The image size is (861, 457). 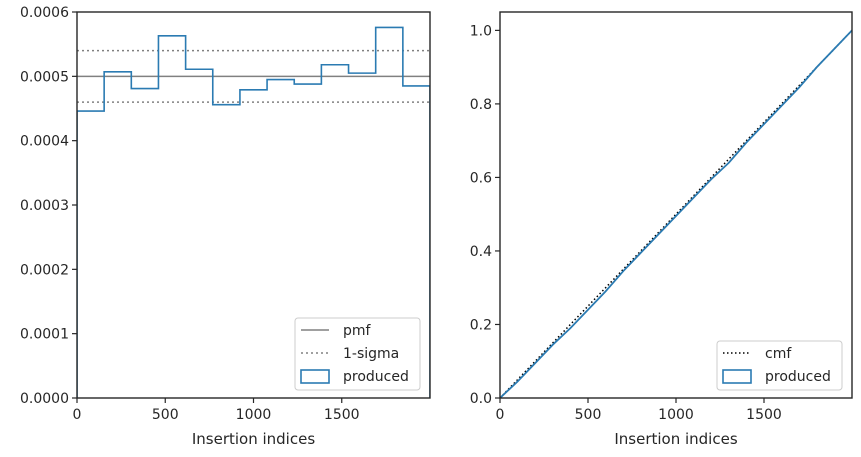 What do you see at coordinates (481, 31) in the screenshot?
I see `y-tick-label: 1.0` at bounding box center [481, 31].